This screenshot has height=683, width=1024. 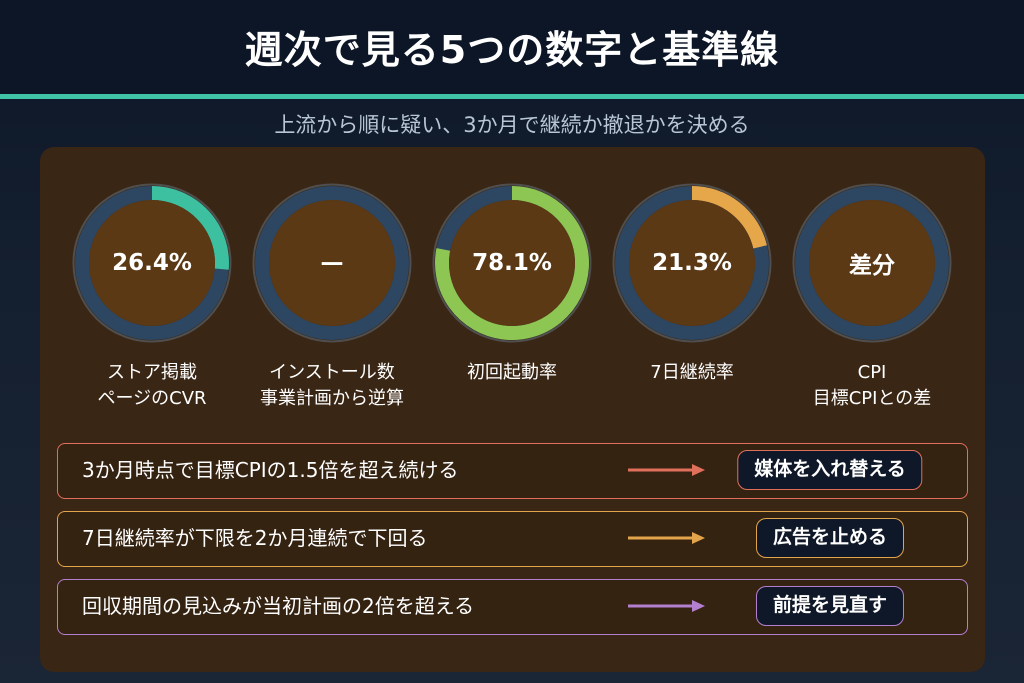 I want to click on gauge-label-line: CPI, so click(x=872, y=372).